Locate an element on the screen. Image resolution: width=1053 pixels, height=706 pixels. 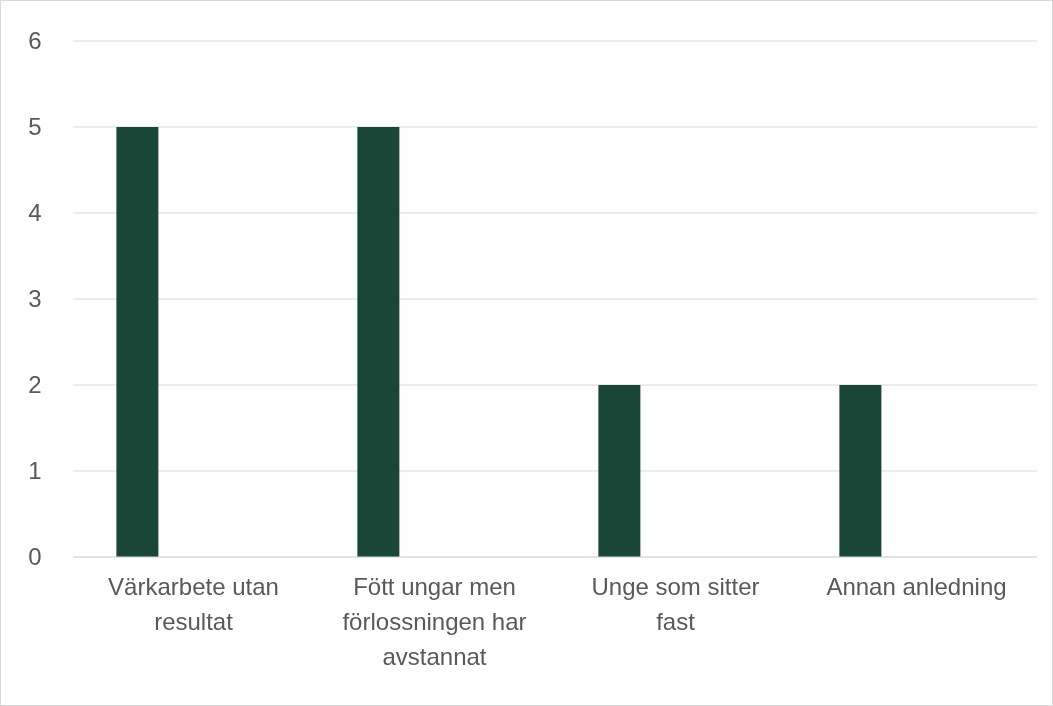
x-tick-label: Värkarbete utan resultat is located at coordinates (193, 604).